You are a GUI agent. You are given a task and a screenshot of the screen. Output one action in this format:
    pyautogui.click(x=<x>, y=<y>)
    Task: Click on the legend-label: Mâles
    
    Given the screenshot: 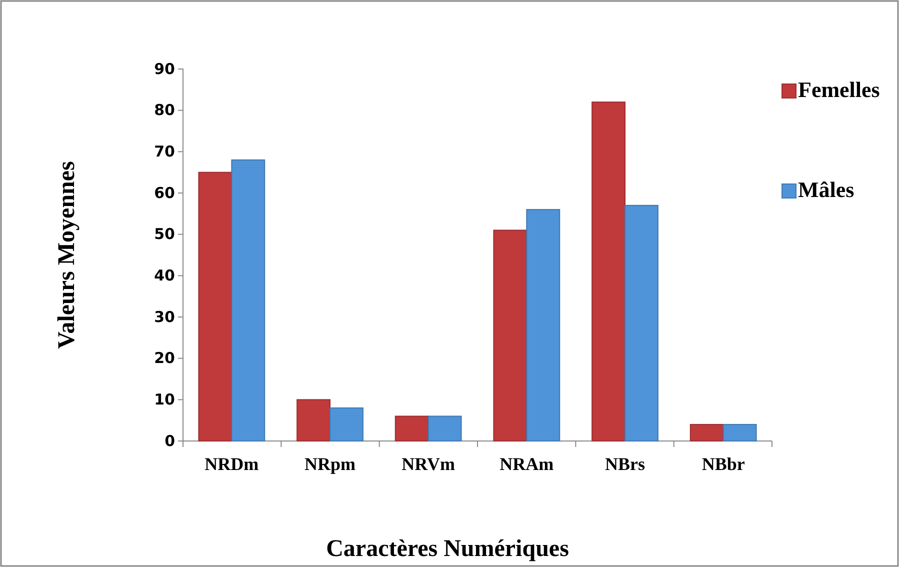 What is the action you would take?
    pyautogui.click(x=826, y=189)
    